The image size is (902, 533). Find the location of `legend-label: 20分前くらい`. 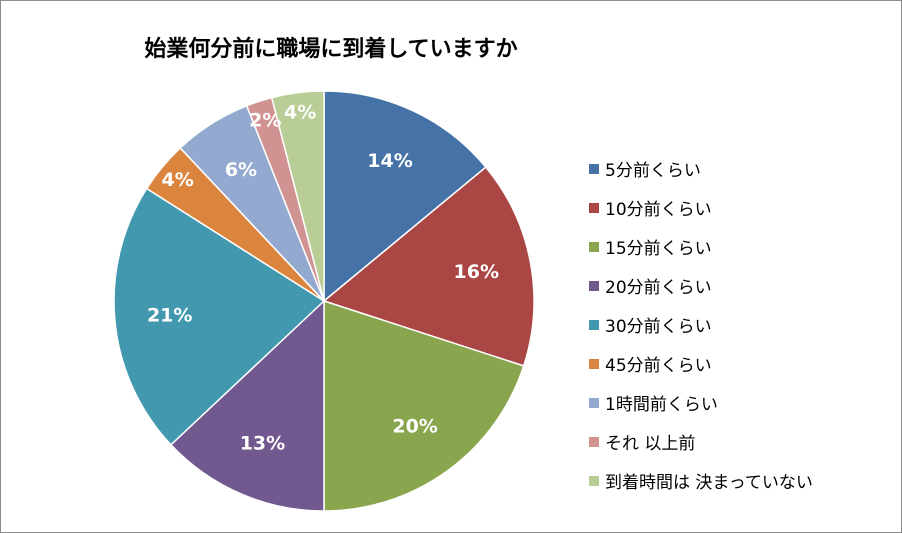

legend-label: 20分前くらい is located at coordinates (658, 288).